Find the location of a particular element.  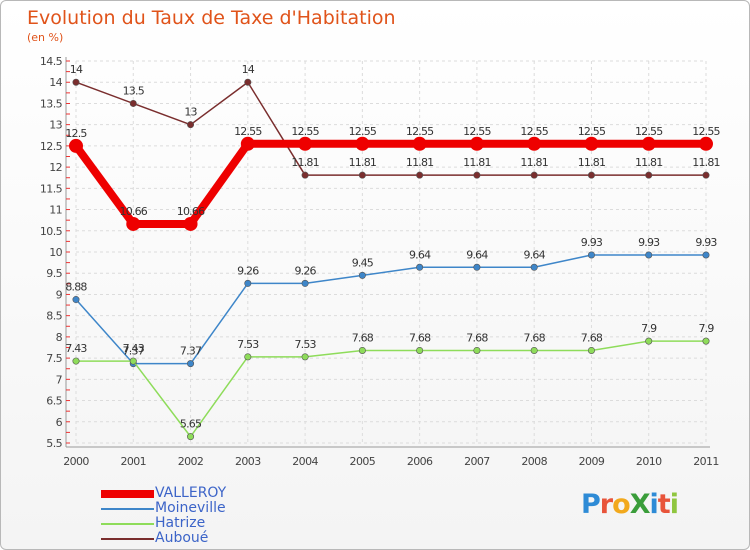

x-tick-label: 2007 is located at coordinates (477, 461).